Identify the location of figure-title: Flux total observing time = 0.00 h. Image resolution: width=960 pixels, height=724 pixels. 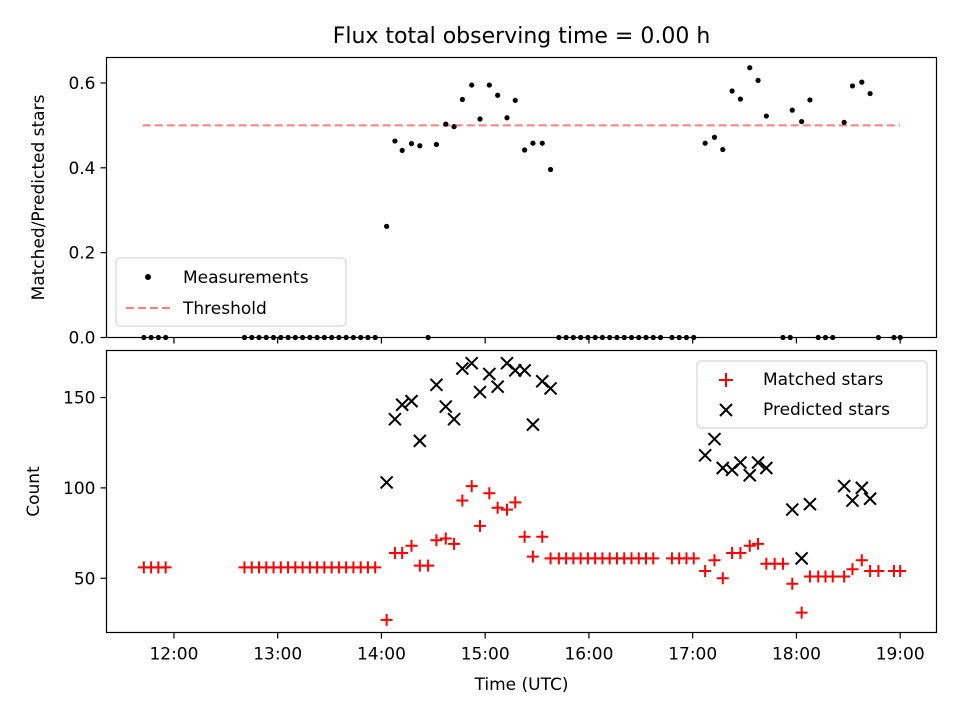
(522, 36).